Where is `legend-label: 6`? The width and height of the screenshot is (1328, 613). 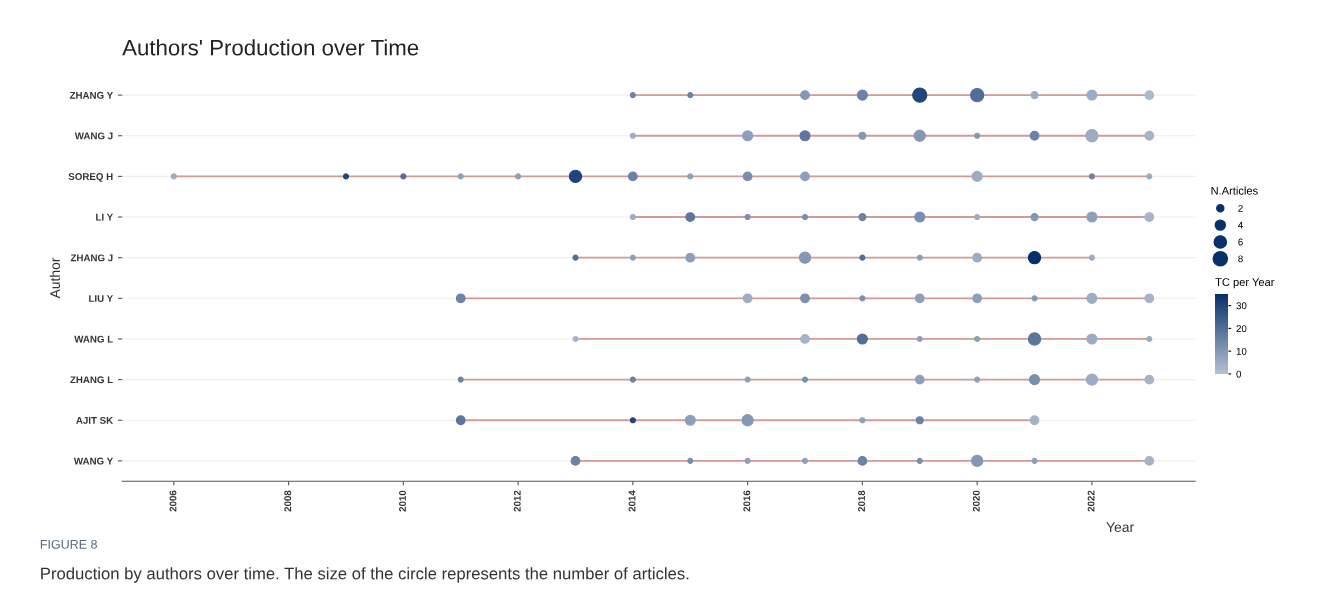 legend-label: 6 is located at coordinates (1240, 242).